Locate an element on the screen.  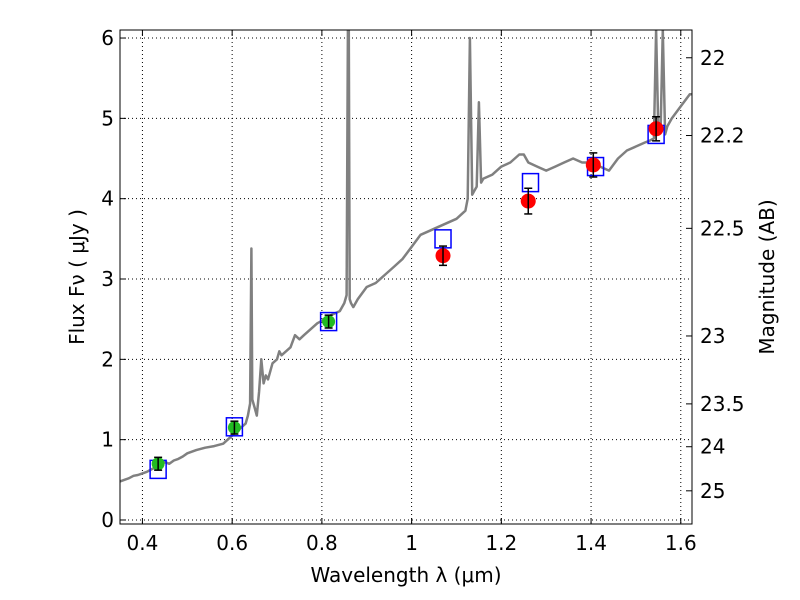
y-tick-label: 3 is located at coordinates (107, 279).